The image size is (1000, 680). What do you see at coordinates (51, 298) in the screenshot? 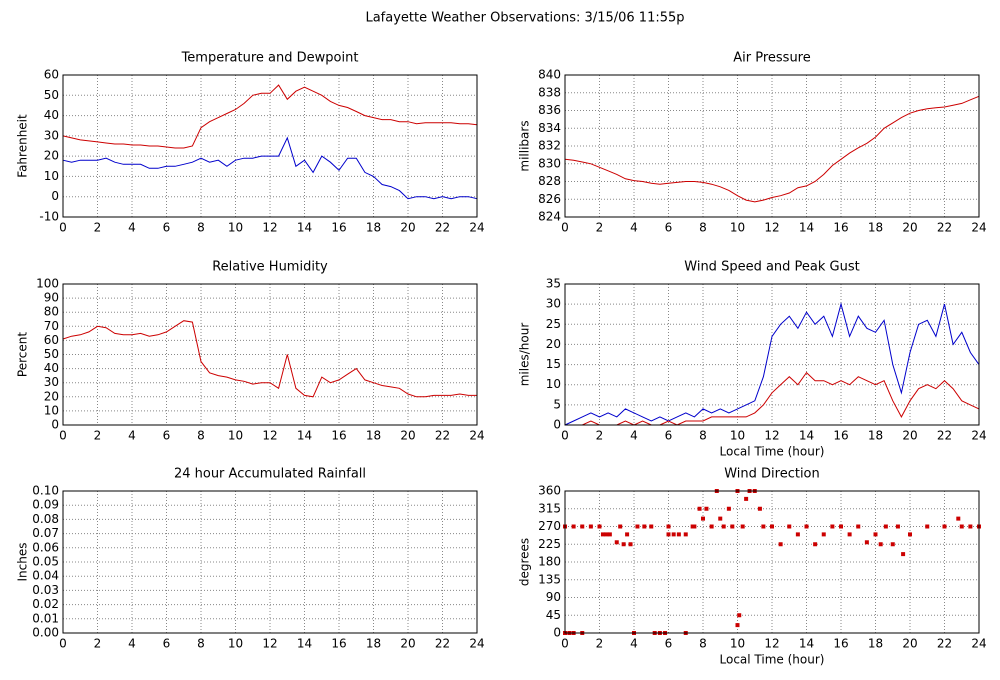
I see `y-tick-label: 90` at bounding box center [51, 298].